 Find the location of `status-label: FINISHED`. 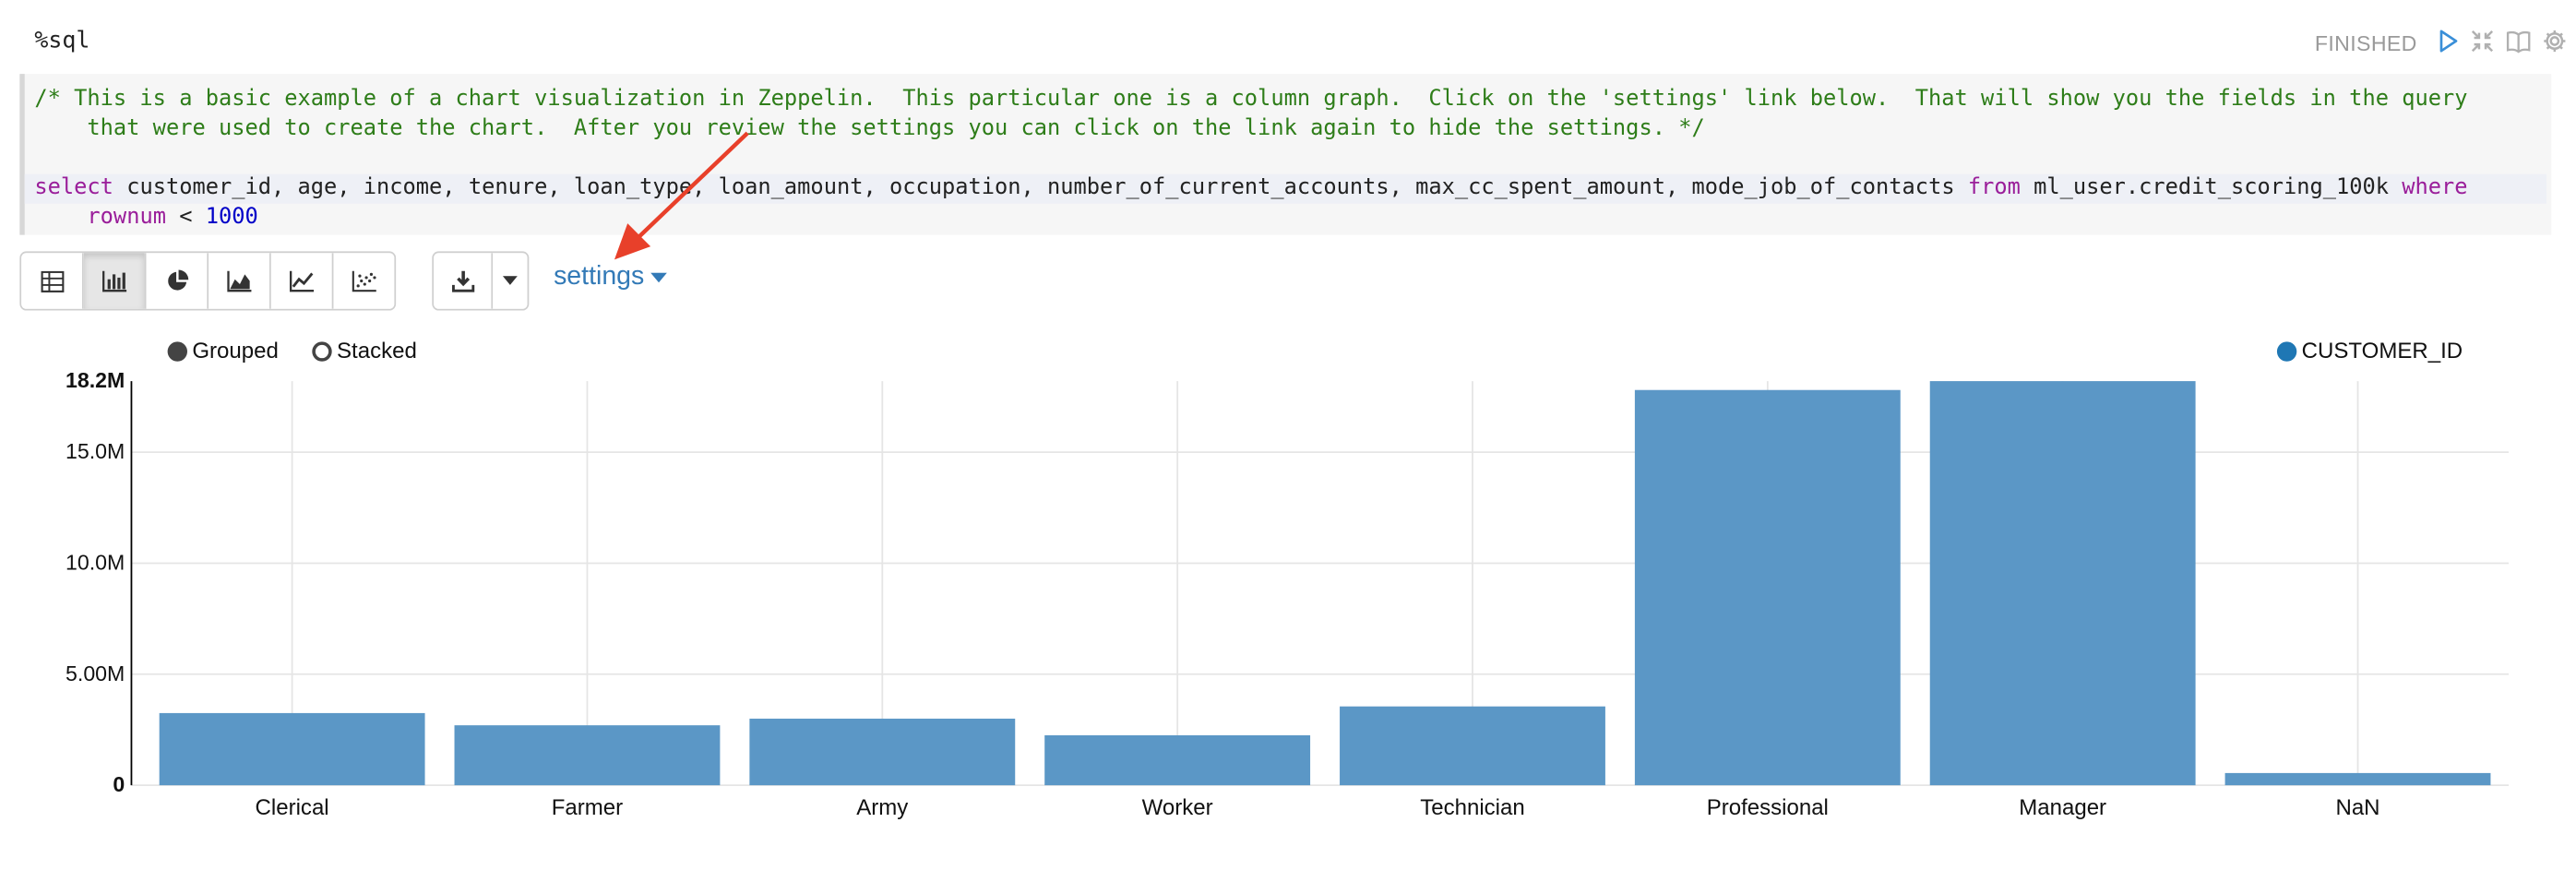

status-label: FINISHED is located at coordinates (2365, 43).